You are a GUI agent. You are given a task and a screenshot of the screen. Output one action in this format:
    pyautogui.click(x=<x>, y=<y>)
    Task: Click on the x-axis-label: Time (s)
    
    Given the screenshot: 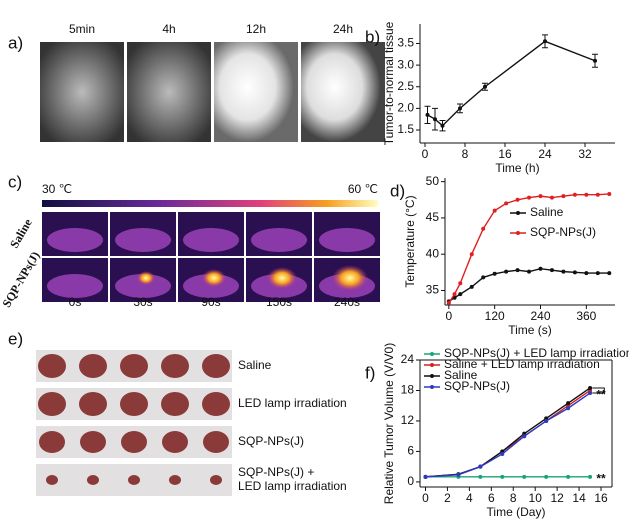 What is the action you would take?
    pyautogui.click(x=530, y=330)
    